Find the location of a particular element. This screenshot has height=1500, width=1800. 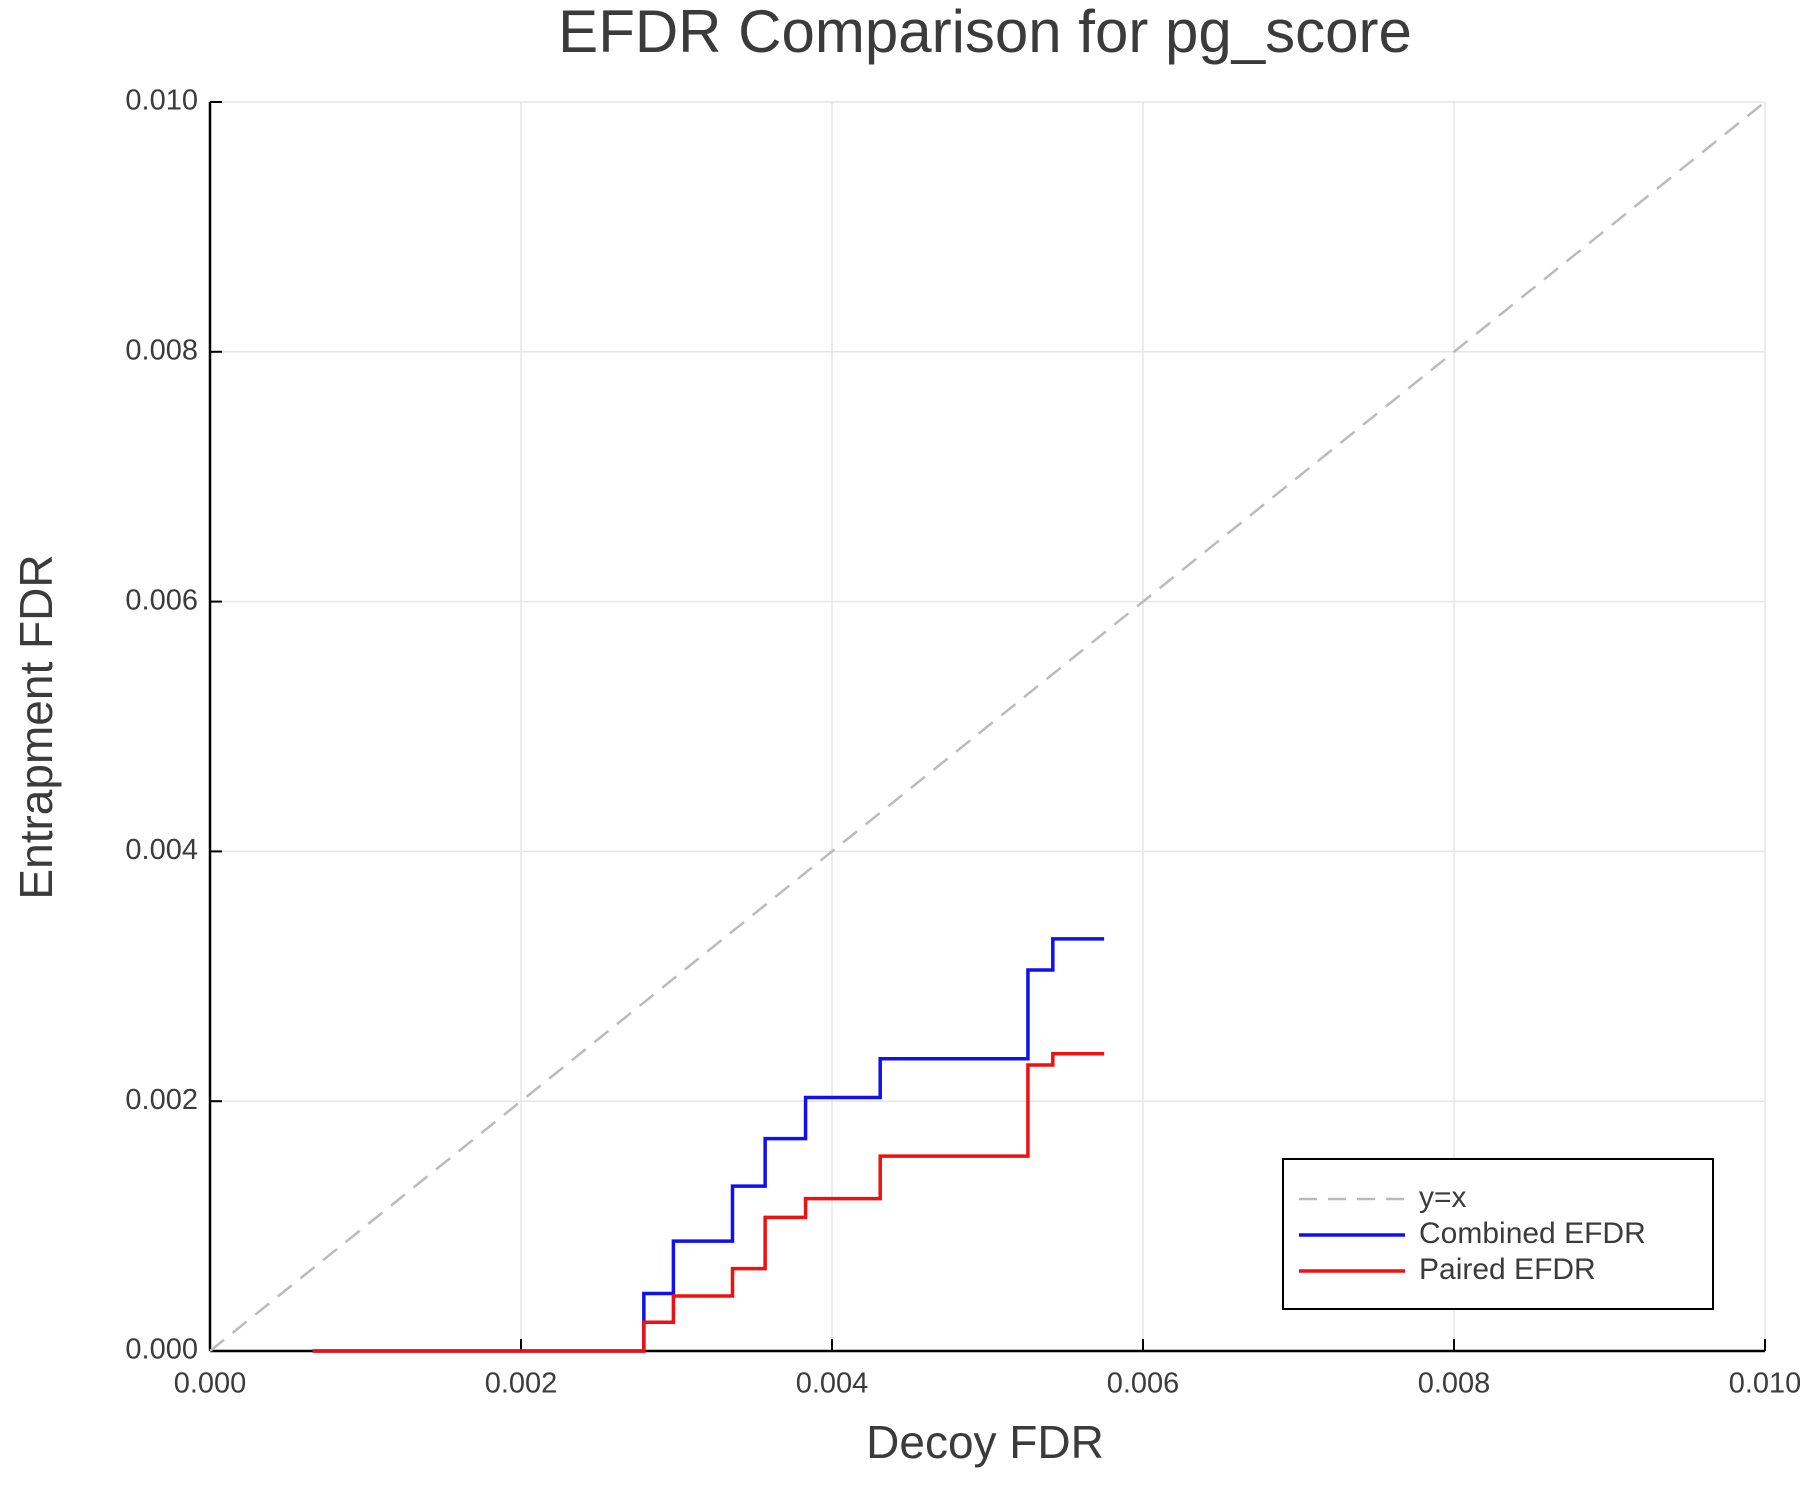

legend-label: Combined EFDR is located at coordinates (1532, 1233).